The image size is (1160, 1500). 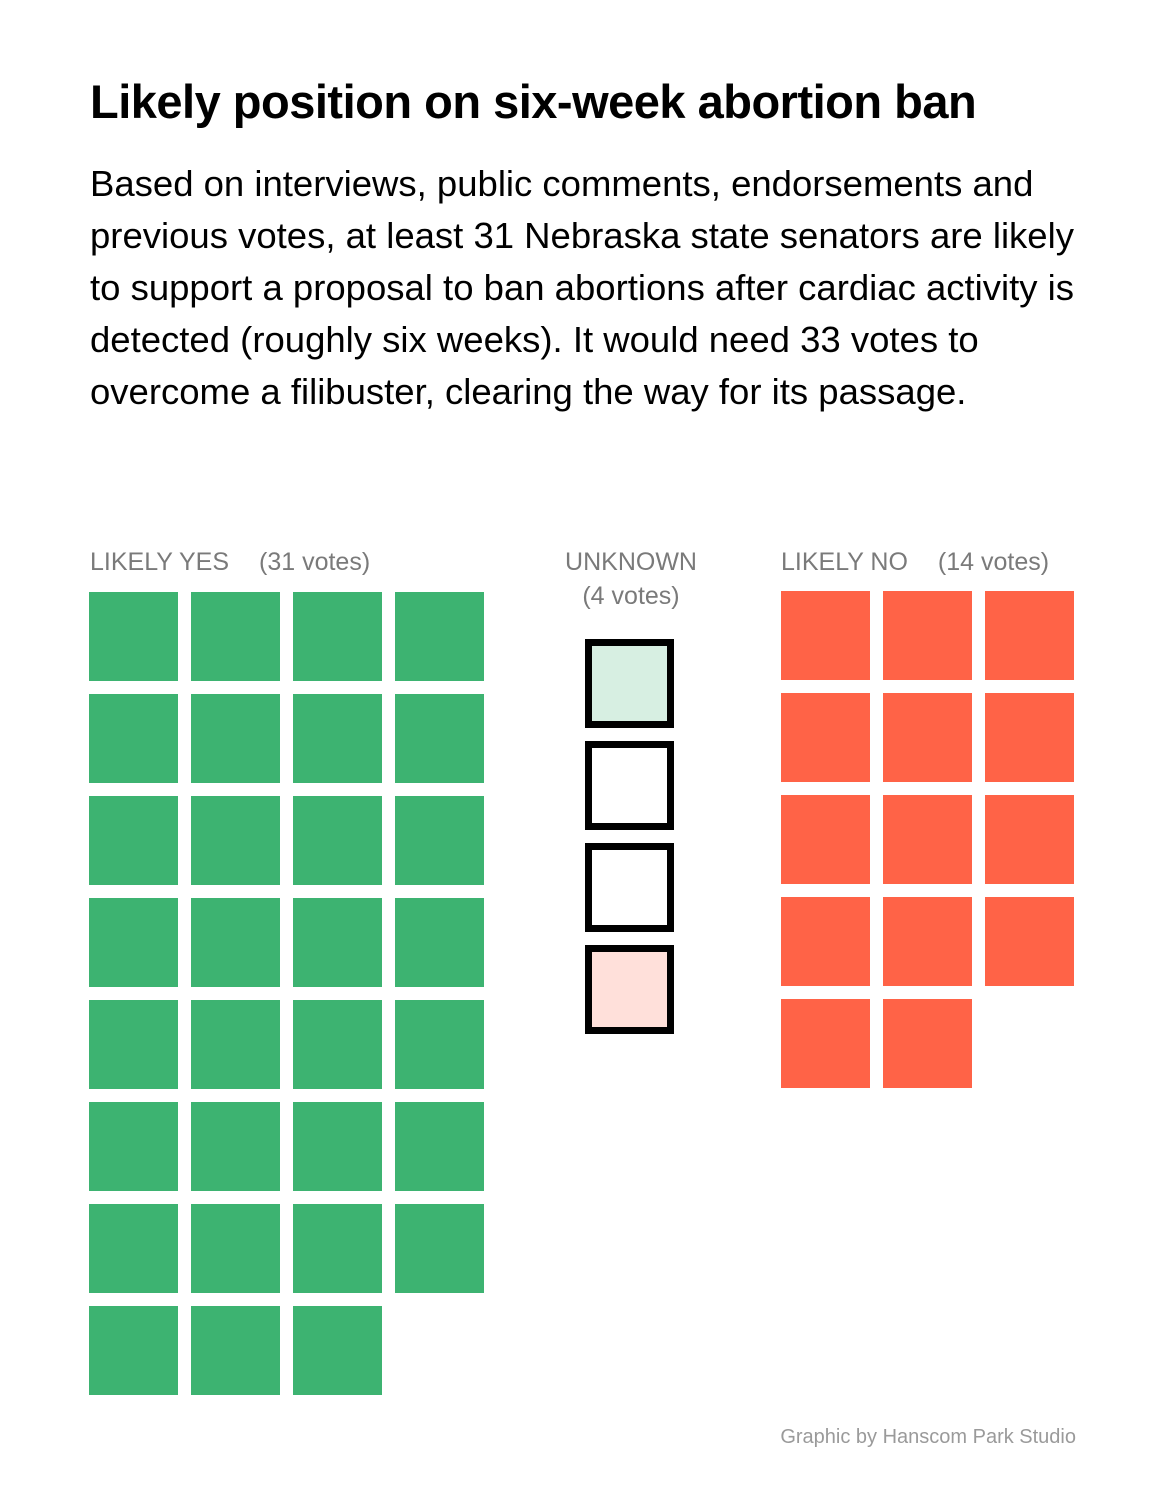 I want to click on unknown-name: UNKNOWN, so click(x=631, y=562).